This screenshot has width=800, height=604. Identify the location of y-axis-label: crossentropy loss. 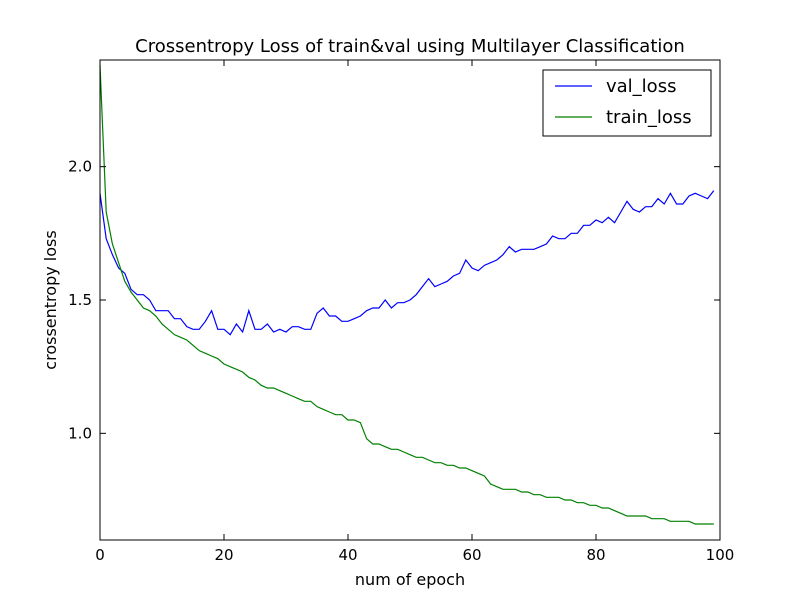
(50, 299).